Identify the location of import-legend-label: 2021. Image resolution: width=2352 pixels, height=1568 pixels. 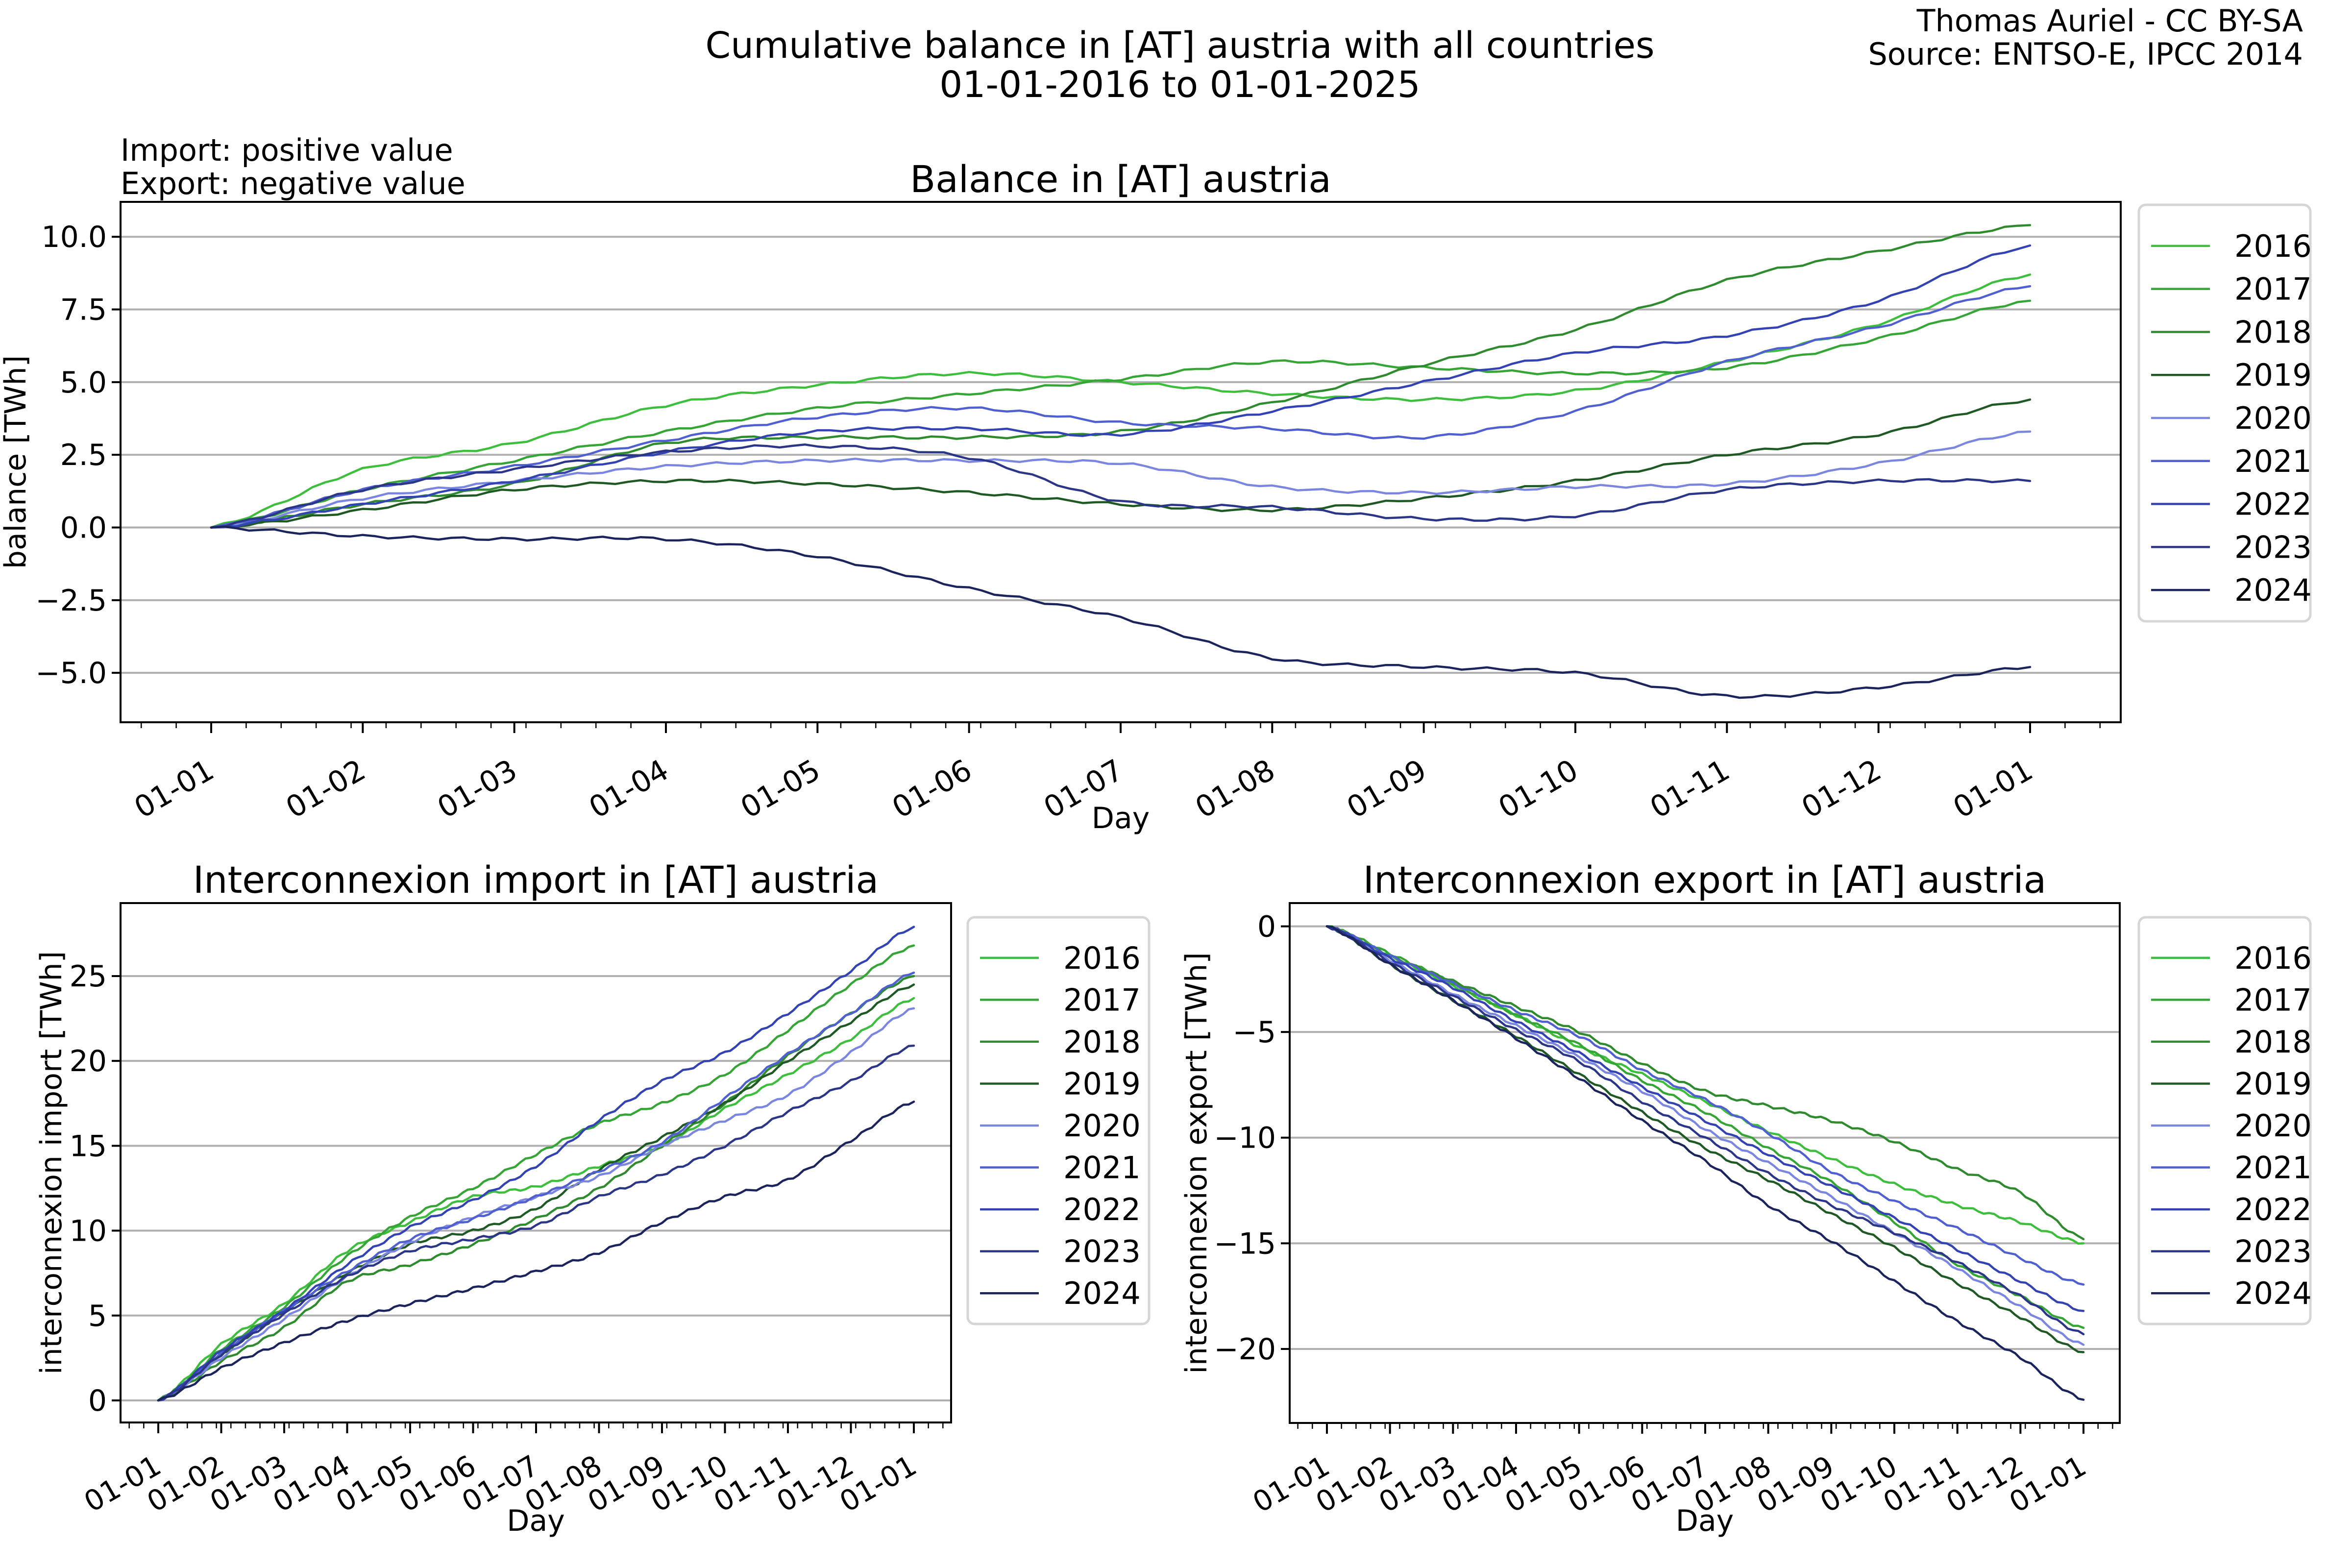
(1102, 1168).